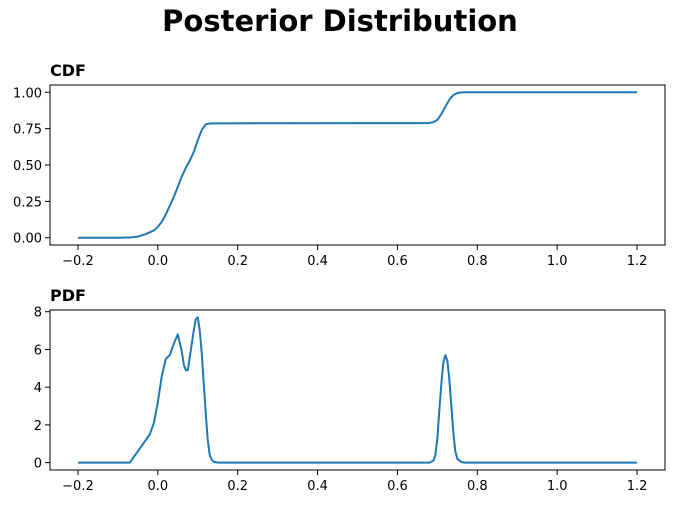 The height and width of the screenshot is (511, 681). What do you see at coordinates (38, 464) in the screenshot?
I see `y-tick-label: 0` at bounding box center [38, 464].